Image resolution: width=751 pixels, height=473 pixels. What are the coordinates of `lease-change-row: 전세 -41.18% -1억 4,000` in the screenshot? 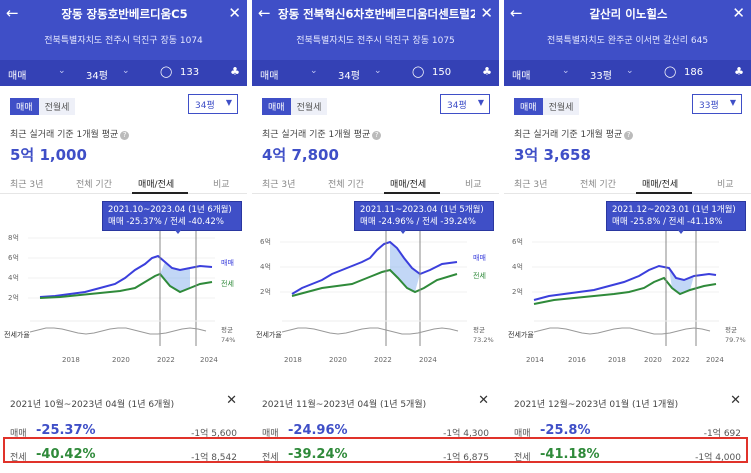 It's located at (627, 455).